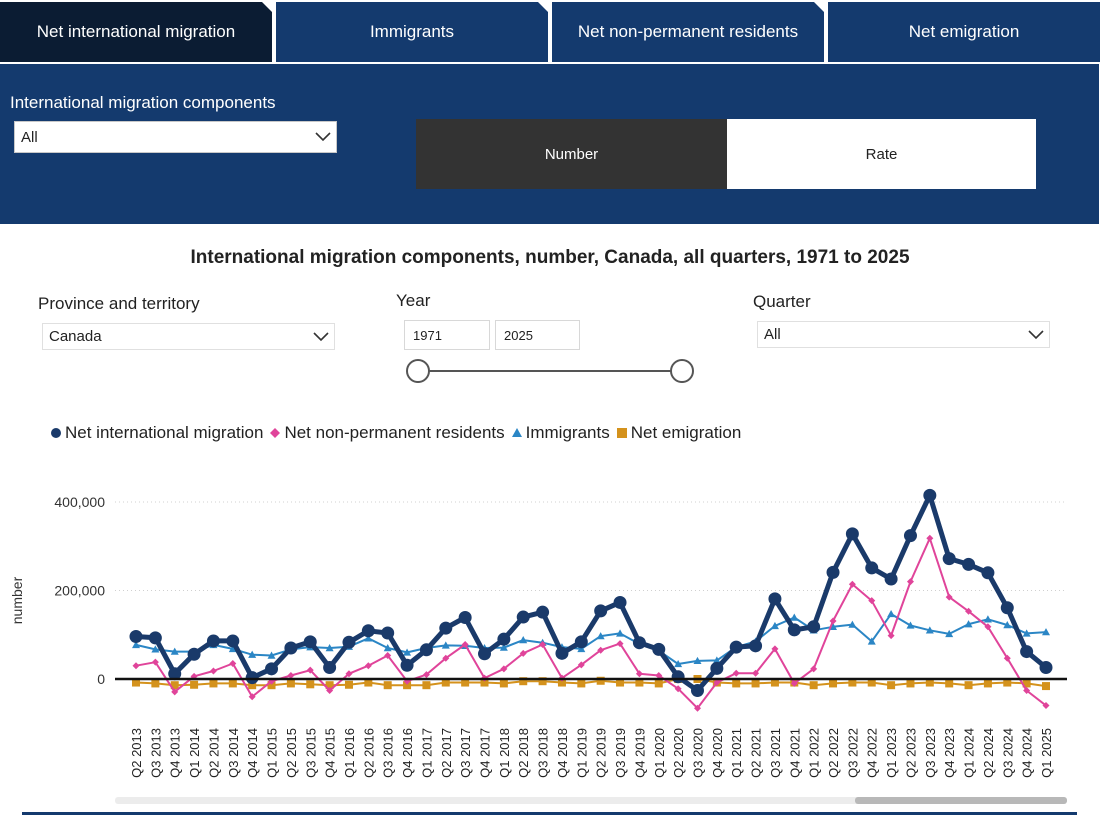  I want to click on components-dropdown-value: All, so click(29, 137).